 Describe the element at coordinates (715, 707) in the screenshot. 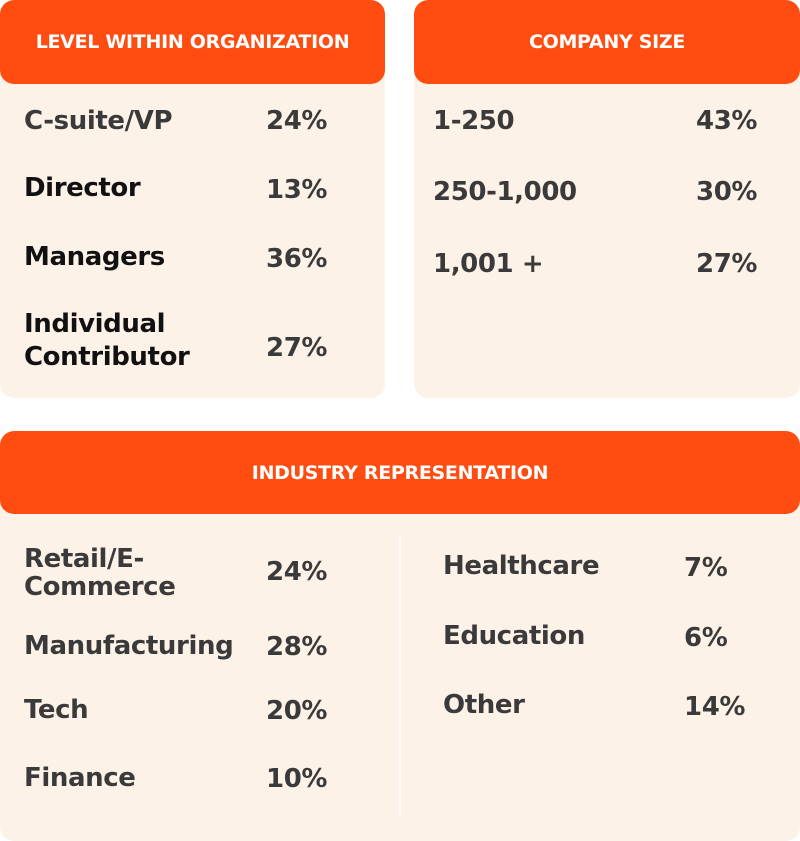

I see `industry-value: 14%` at that location.